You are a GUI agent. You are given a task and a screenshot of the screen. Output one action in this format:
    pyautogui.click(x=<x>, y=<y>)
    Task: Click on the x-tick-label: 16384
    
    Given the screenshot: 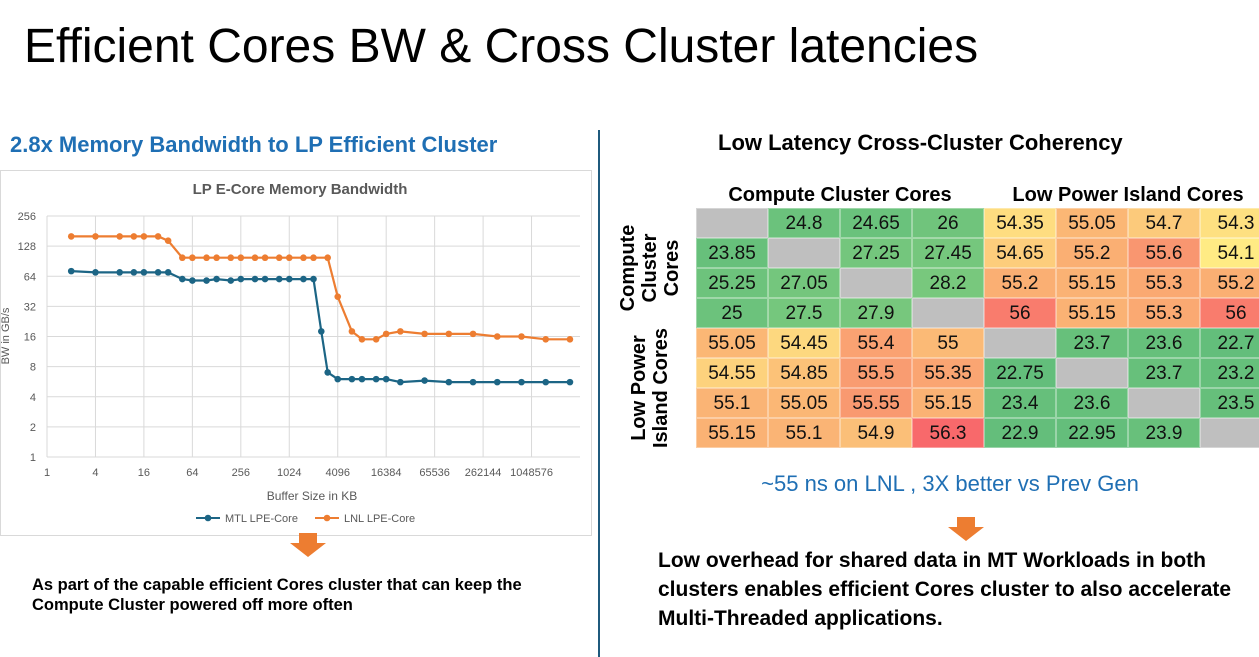 What is the action you would take?
    pyautogui.click(x=386, y=473)
    